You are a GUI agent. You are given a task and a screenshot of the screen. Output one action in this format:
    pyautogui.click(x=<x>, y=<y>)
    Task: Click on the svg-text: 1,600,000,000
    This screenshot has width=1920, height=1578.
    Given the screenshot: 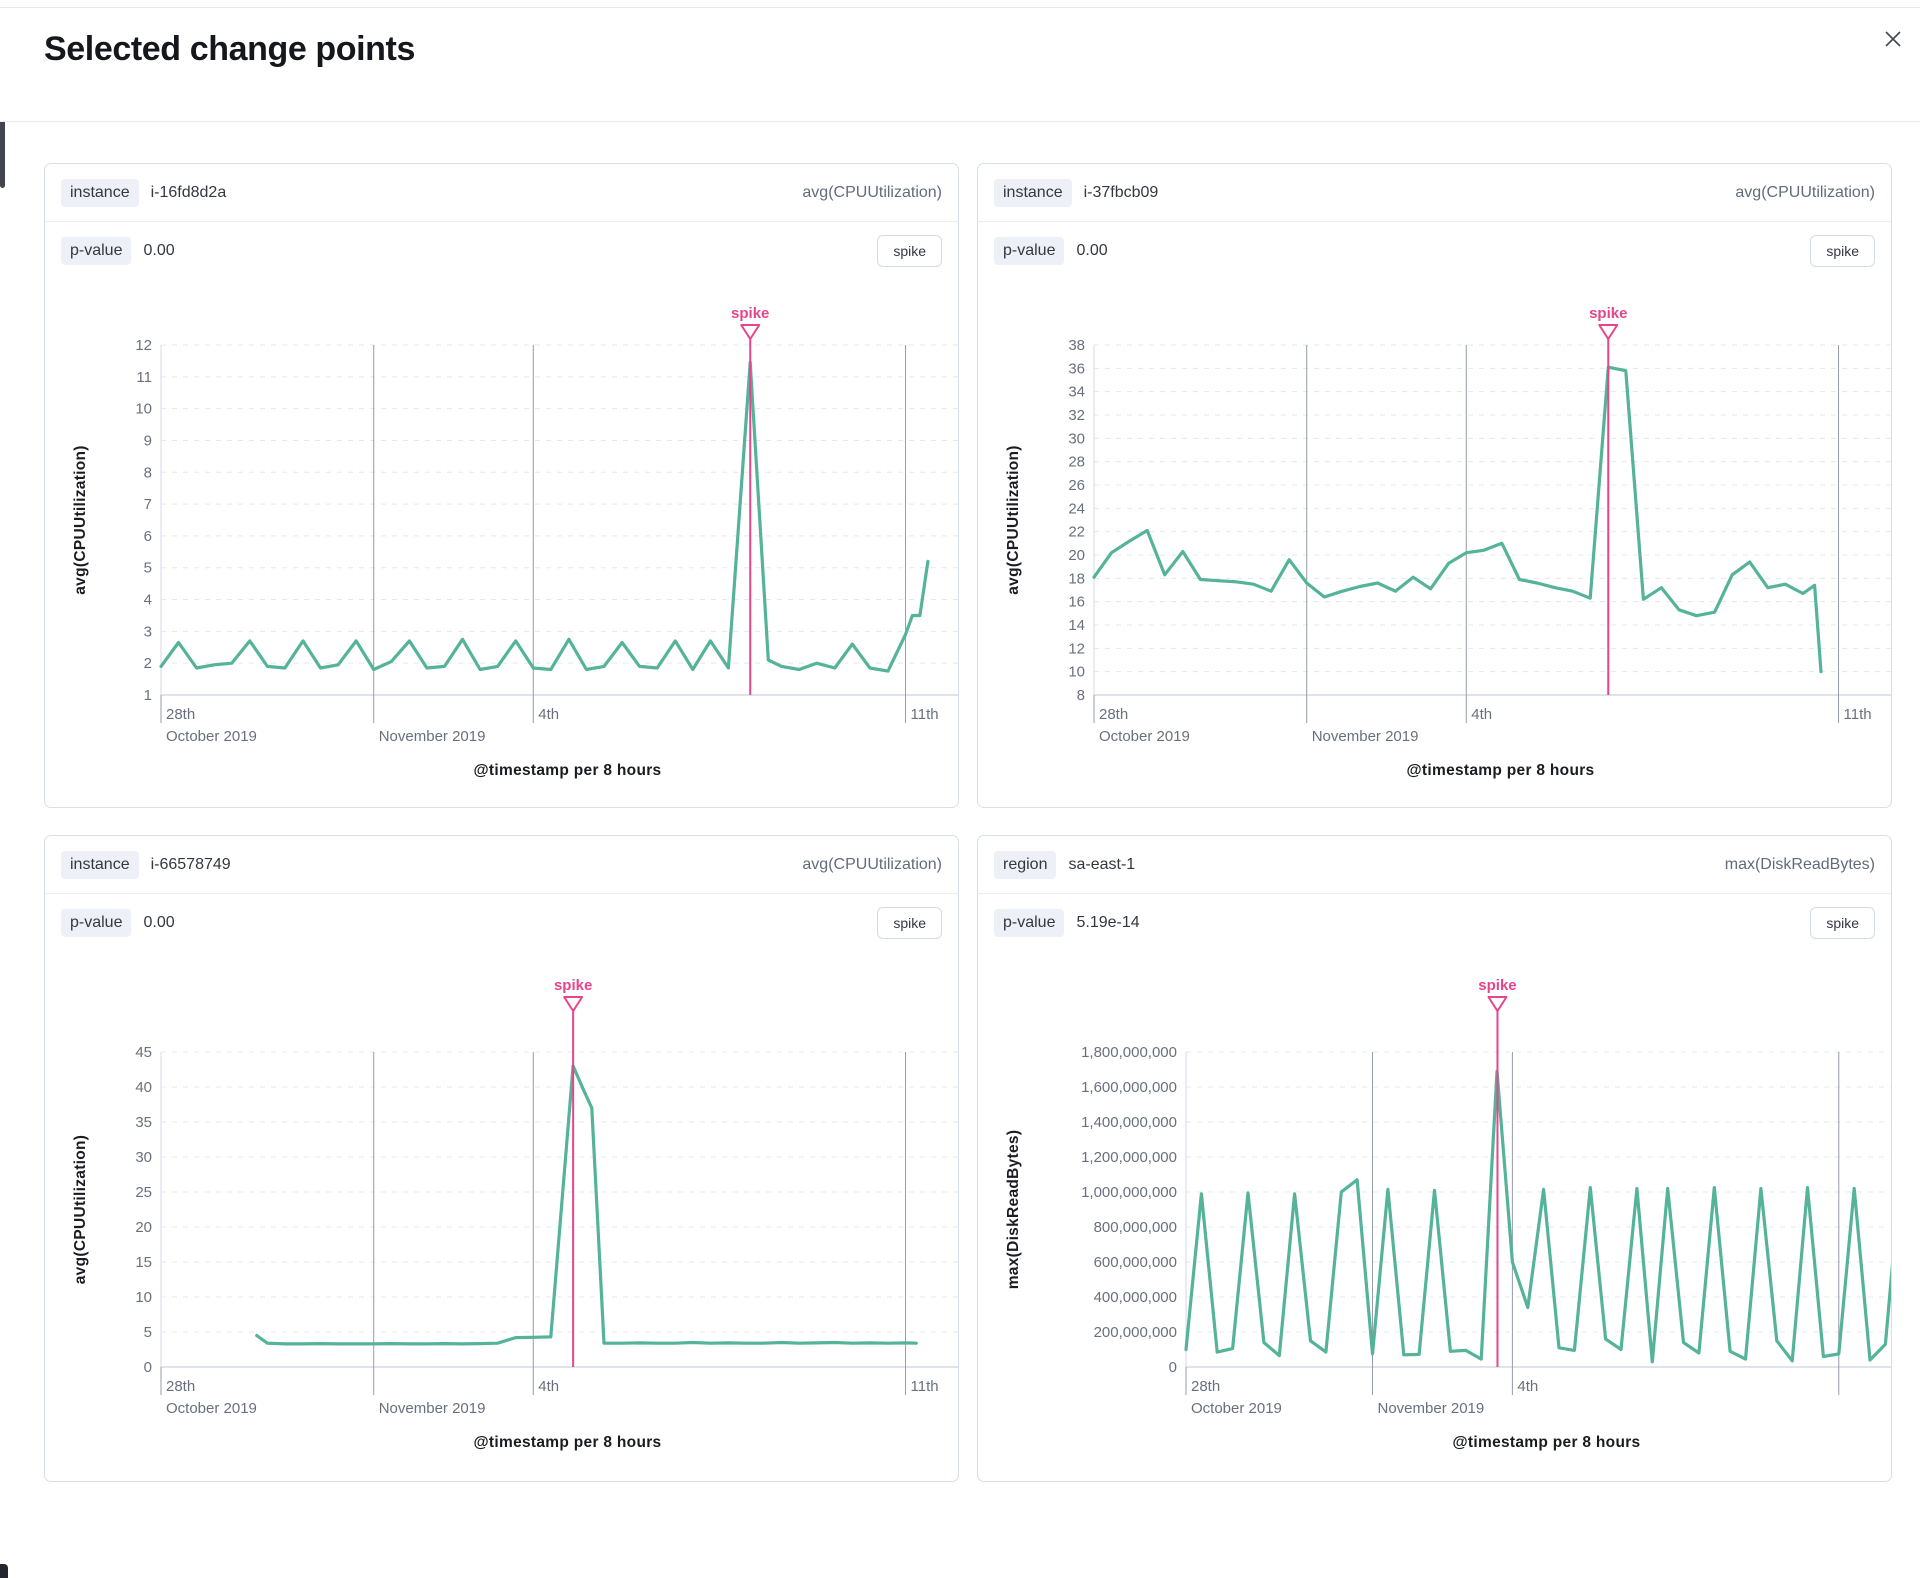 What is the action you would take?
    pyautogui.click(x=1129, y=1087)
    